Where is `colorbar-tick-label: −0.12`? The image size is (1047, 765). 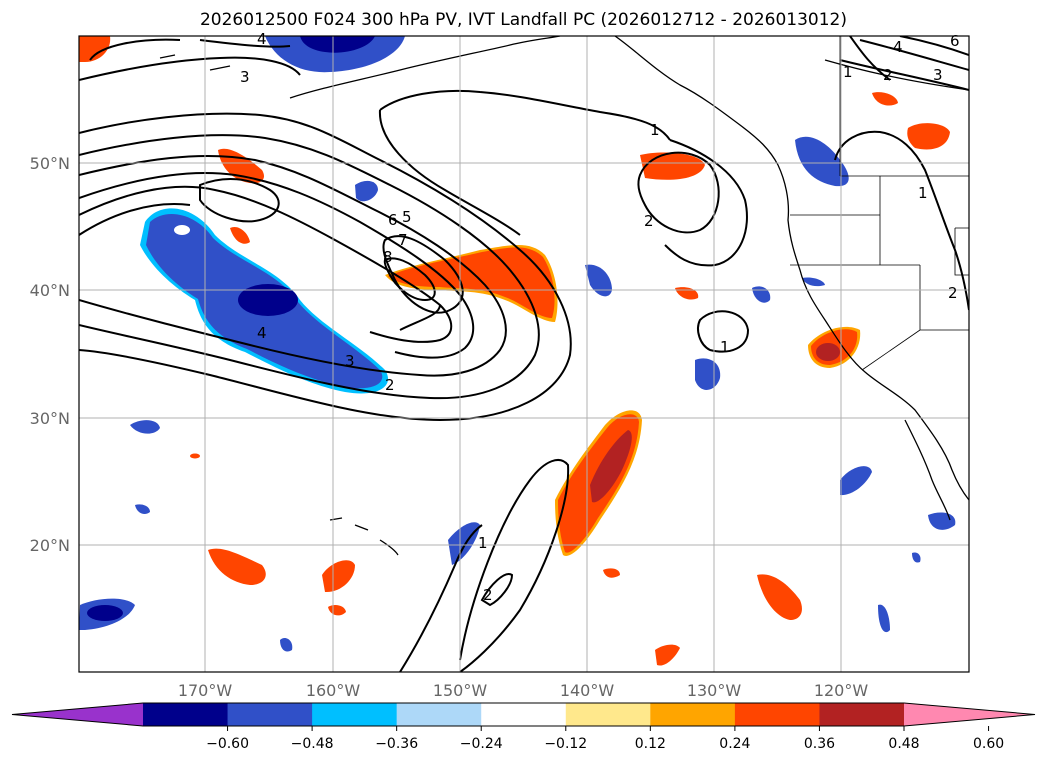
colorbar-tick-label: −0.12 is located at coordinates (565, 744).